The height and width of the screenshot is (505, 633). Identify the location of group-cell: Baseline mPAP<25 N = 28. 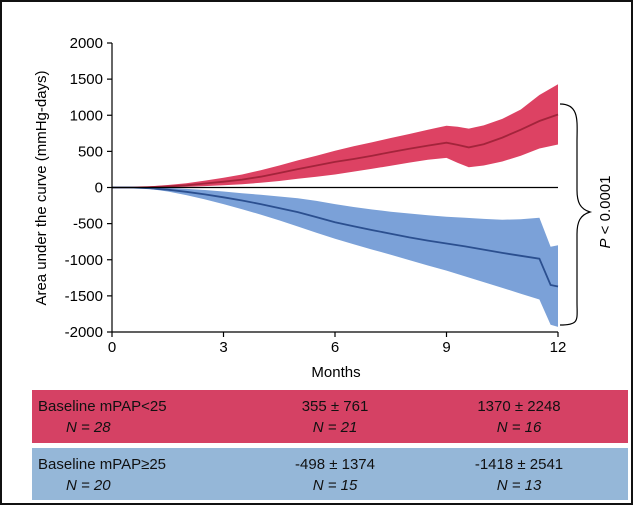
(128, 416).